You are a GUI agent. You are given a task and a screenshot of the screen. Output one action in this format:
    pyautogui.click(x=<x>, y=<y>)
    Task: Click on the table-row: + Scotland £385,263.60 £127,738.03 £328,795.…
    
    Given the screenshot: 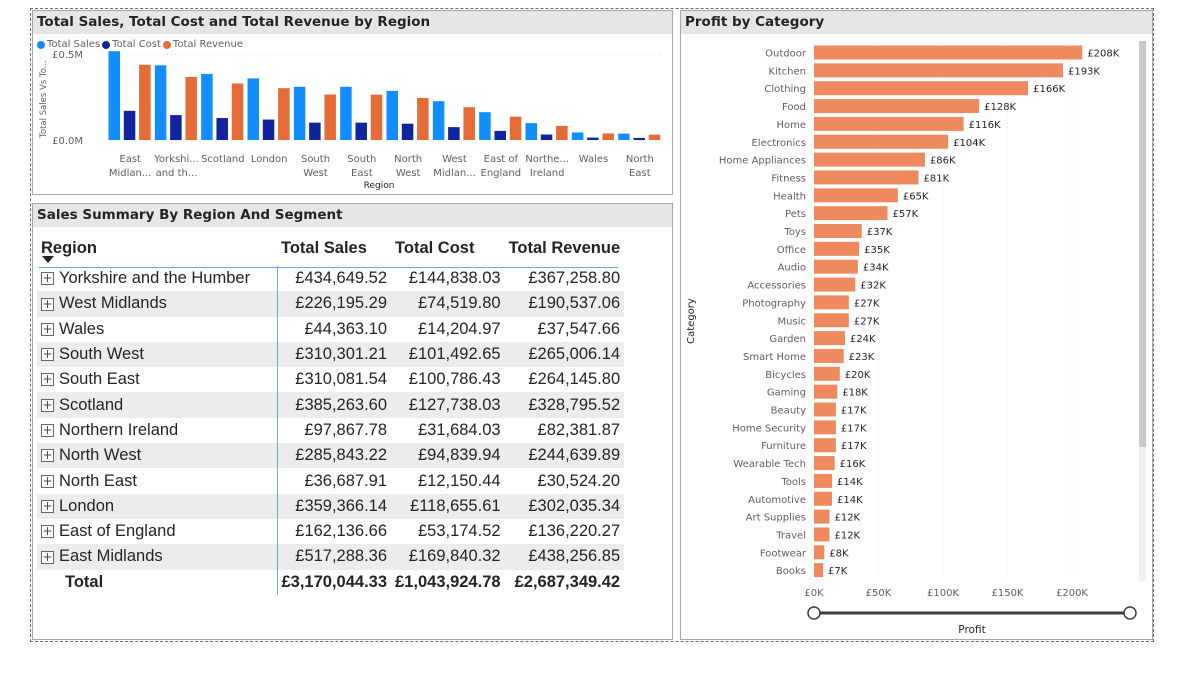 What is the action you would take?
    pyautogui.click(x=331, y=405)
    